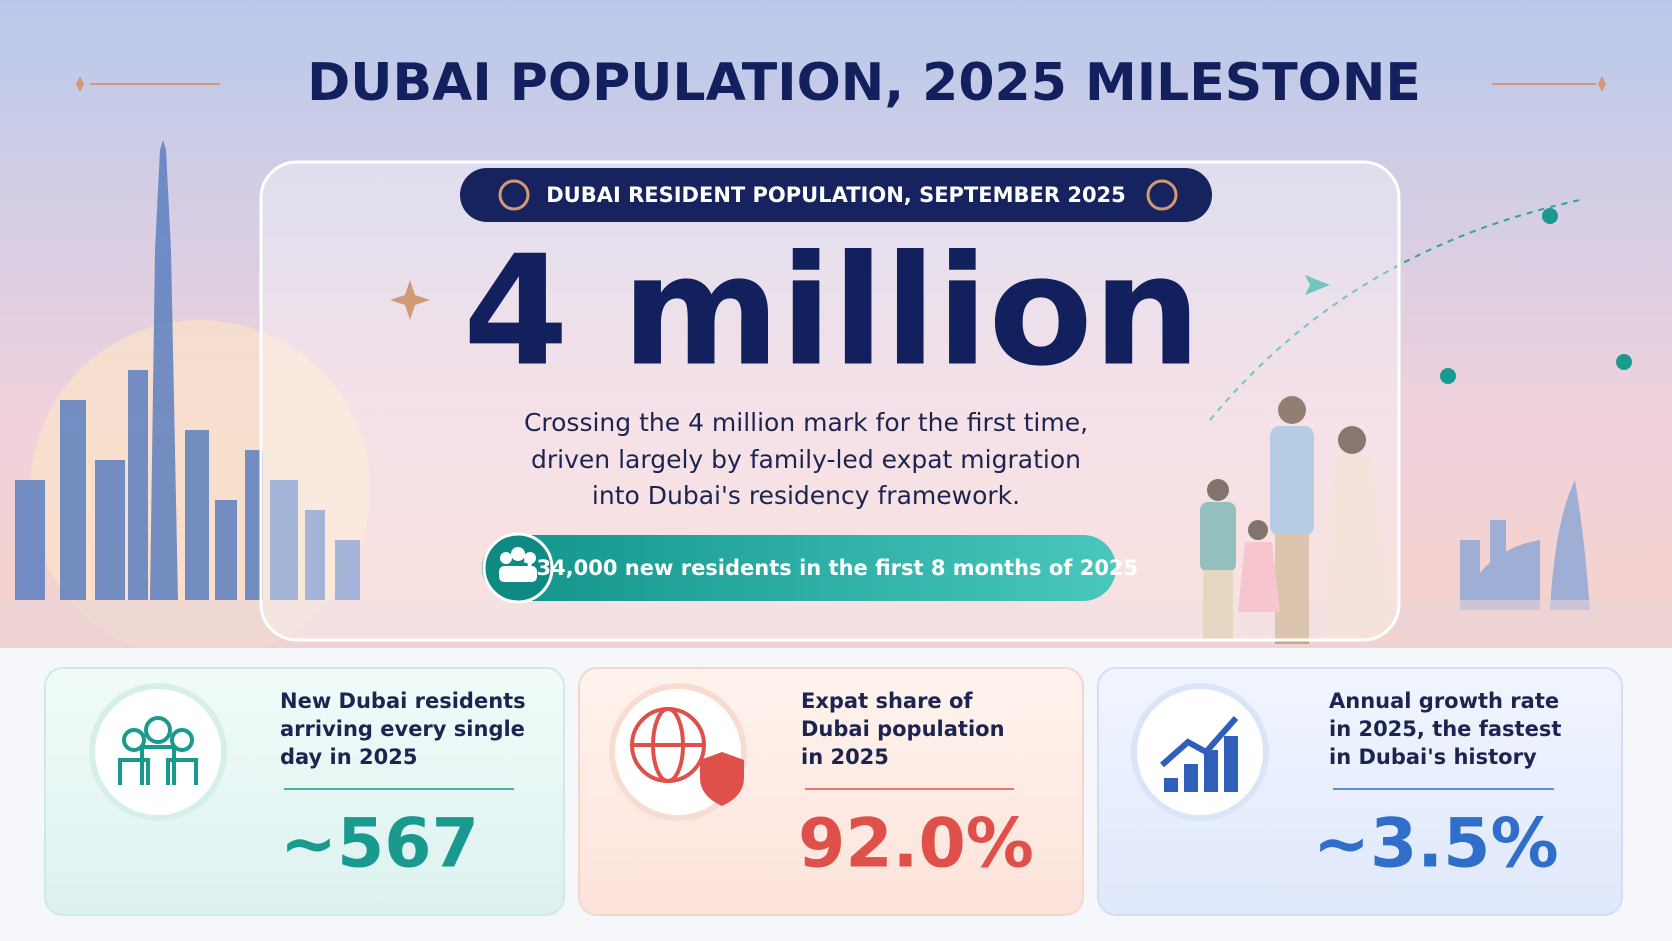  What do you see at coordinates (1317, 285) in the screenshot?
I see `plane` at bounding box center [1317, 285].